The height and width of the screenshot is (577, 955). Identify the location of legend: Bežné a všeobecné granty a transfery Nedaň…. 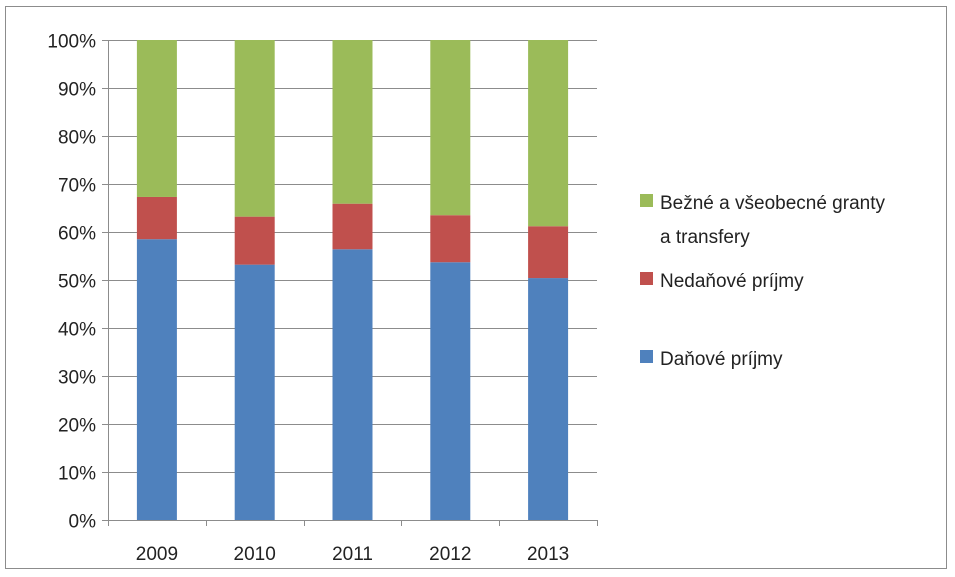
(762, 281).